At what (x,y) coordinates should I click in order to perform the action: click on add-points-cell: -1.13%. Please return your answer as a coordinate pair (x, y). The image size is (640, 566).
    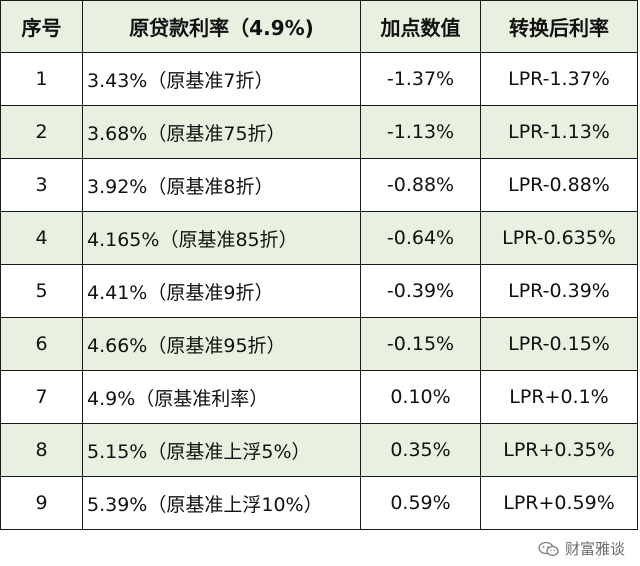
    Looking at the image, I should click on (420, 132).